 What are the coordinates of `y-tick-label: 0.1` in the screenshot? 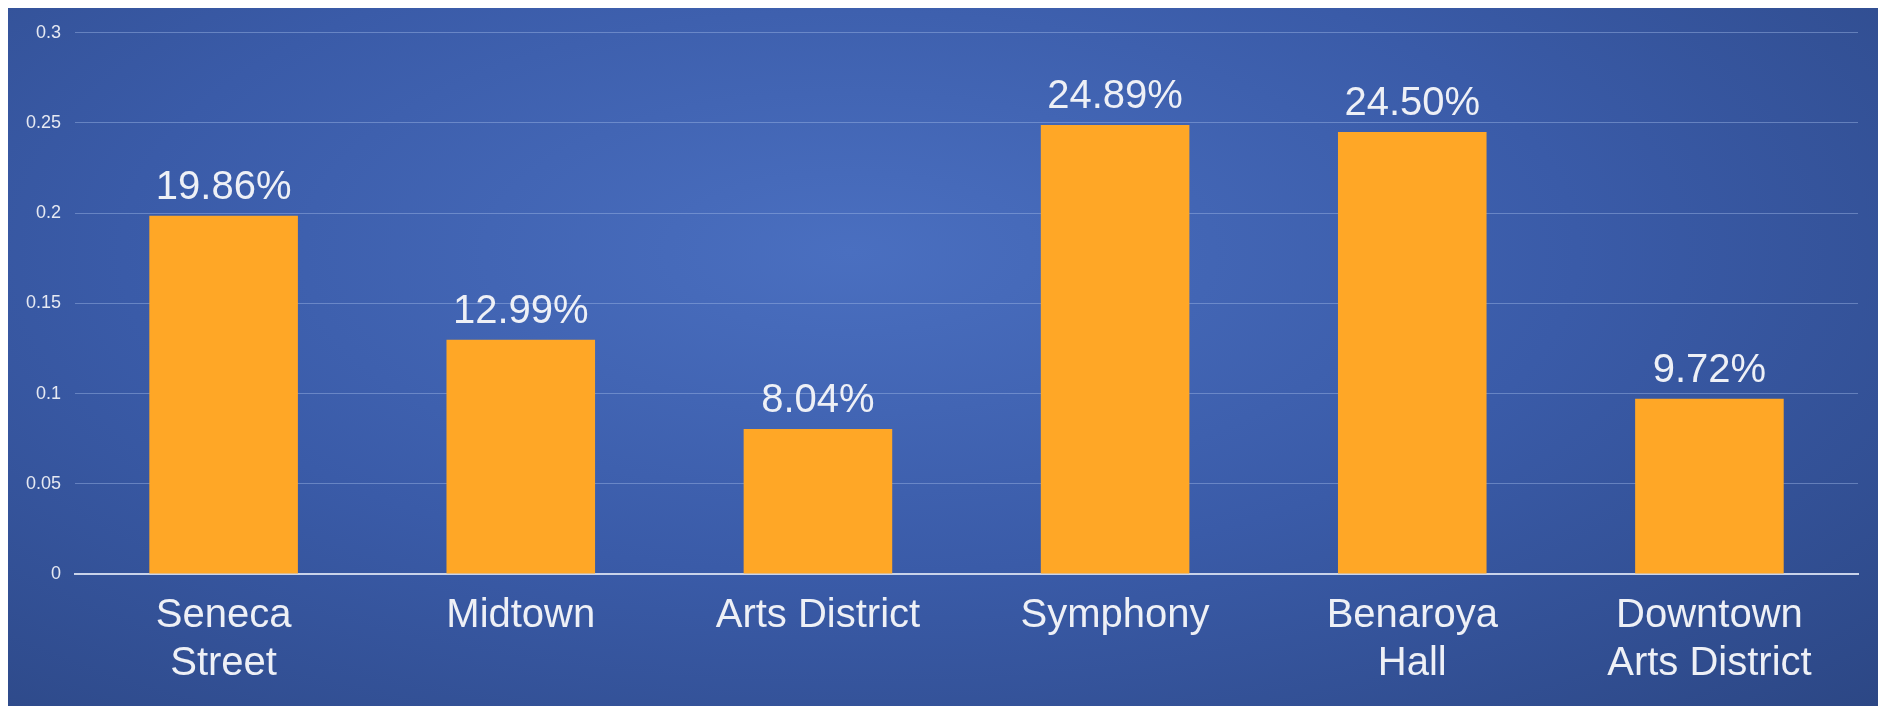 It's located at (49, 392).